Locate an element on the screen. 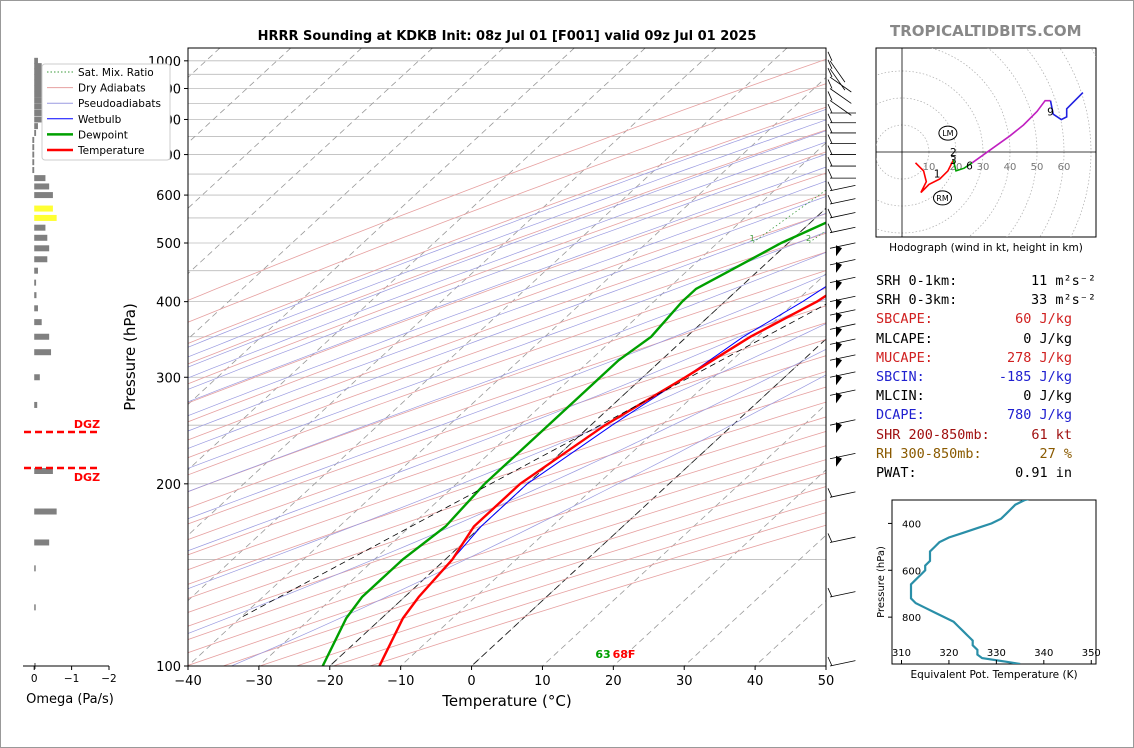 The width and height of the screenshot is (1134, 748). storm-motion-marker is located at coordinates (948, 133).